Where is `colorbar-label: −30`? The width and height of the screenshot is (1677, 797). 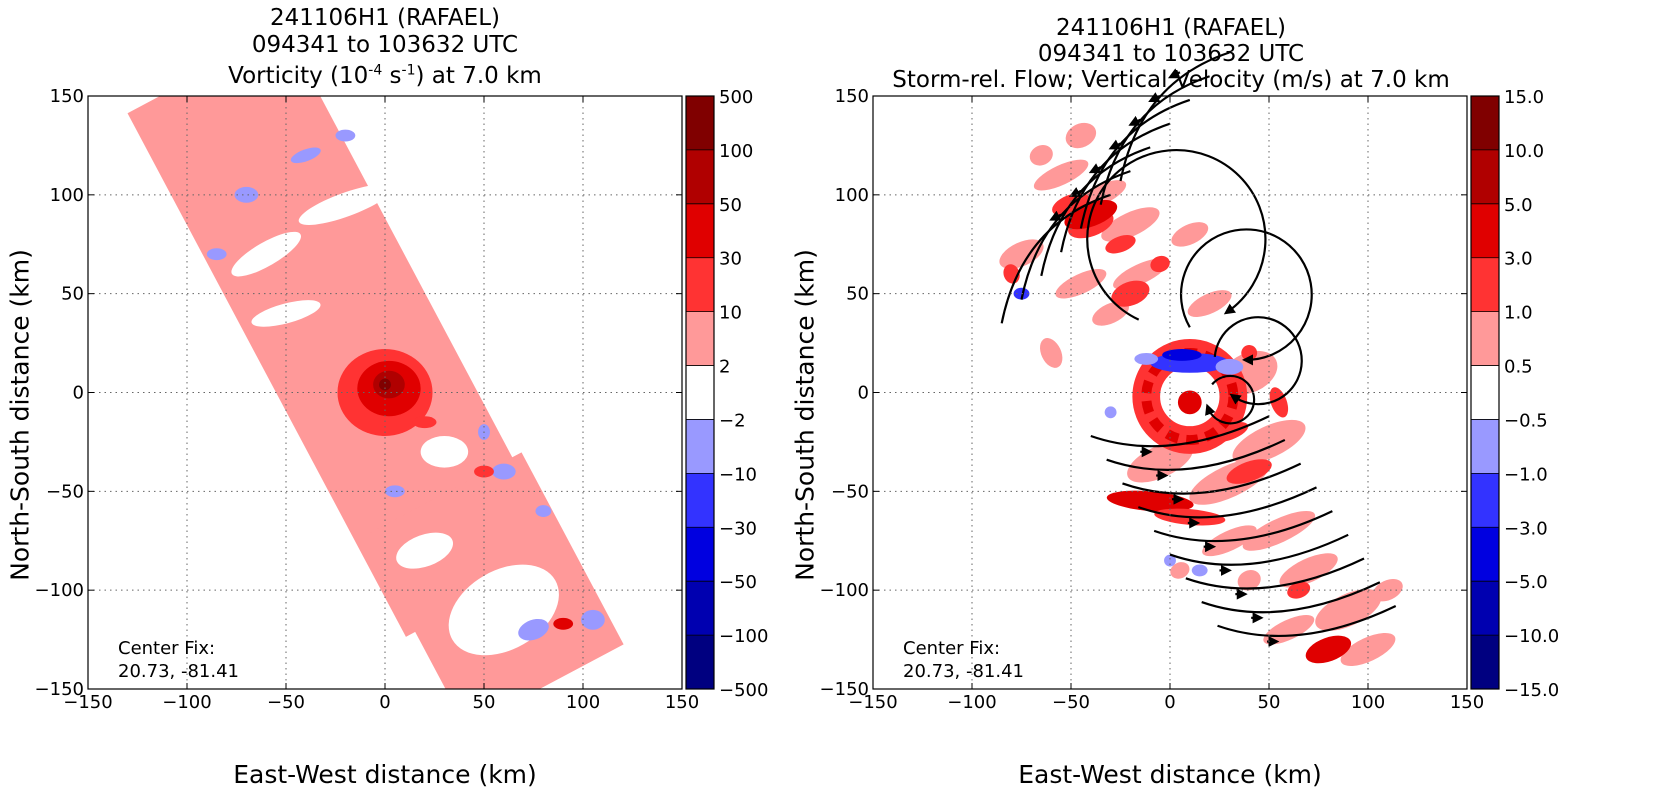
colorbar-label: −30 is located at coordinates (738, 528).